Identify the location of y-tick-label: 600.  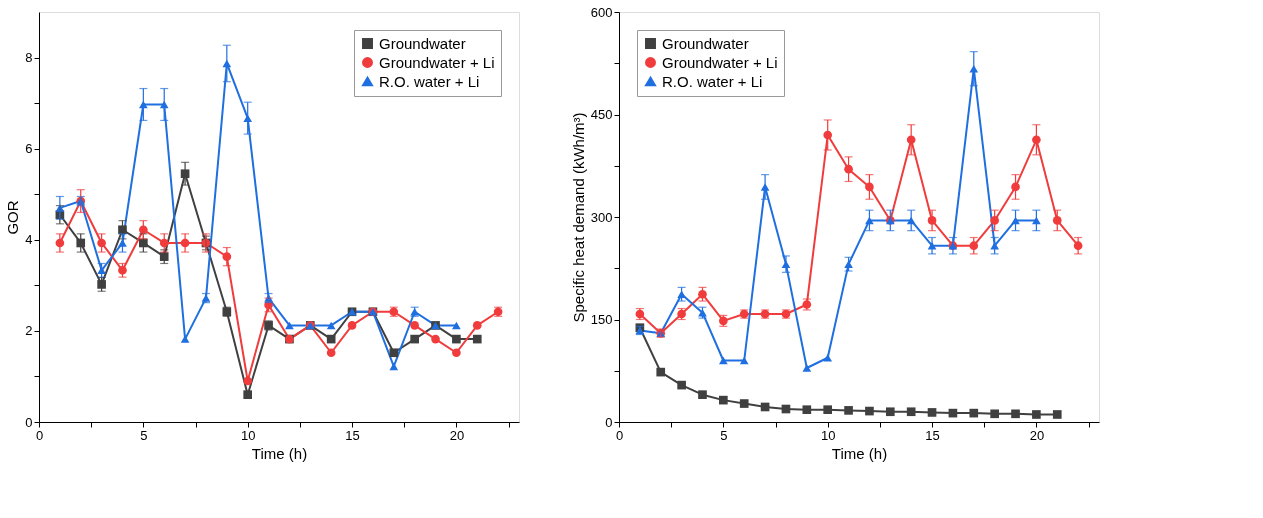
(601, 12).